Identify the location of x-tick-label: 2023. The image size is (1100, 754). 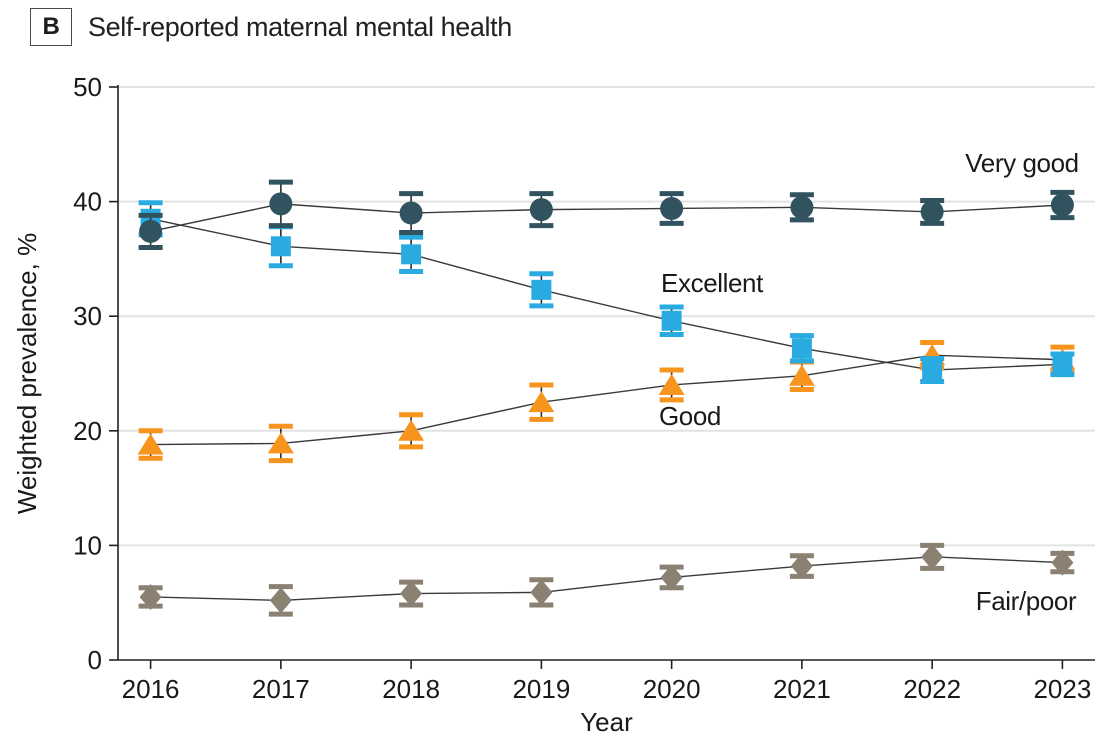
(1062, 689).